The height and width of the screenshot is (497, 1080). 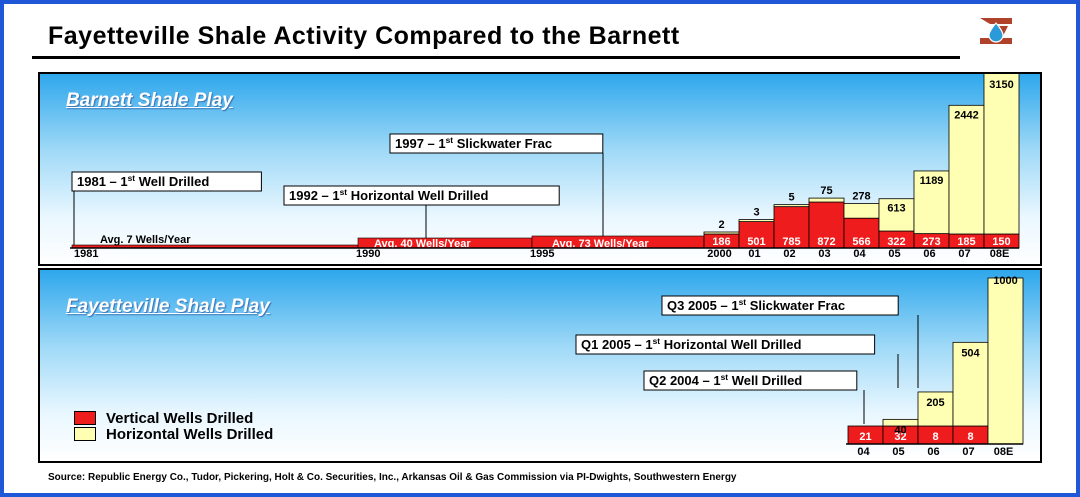 I want to click on barnett-tick-label: 02, so click(x=789, y=254).